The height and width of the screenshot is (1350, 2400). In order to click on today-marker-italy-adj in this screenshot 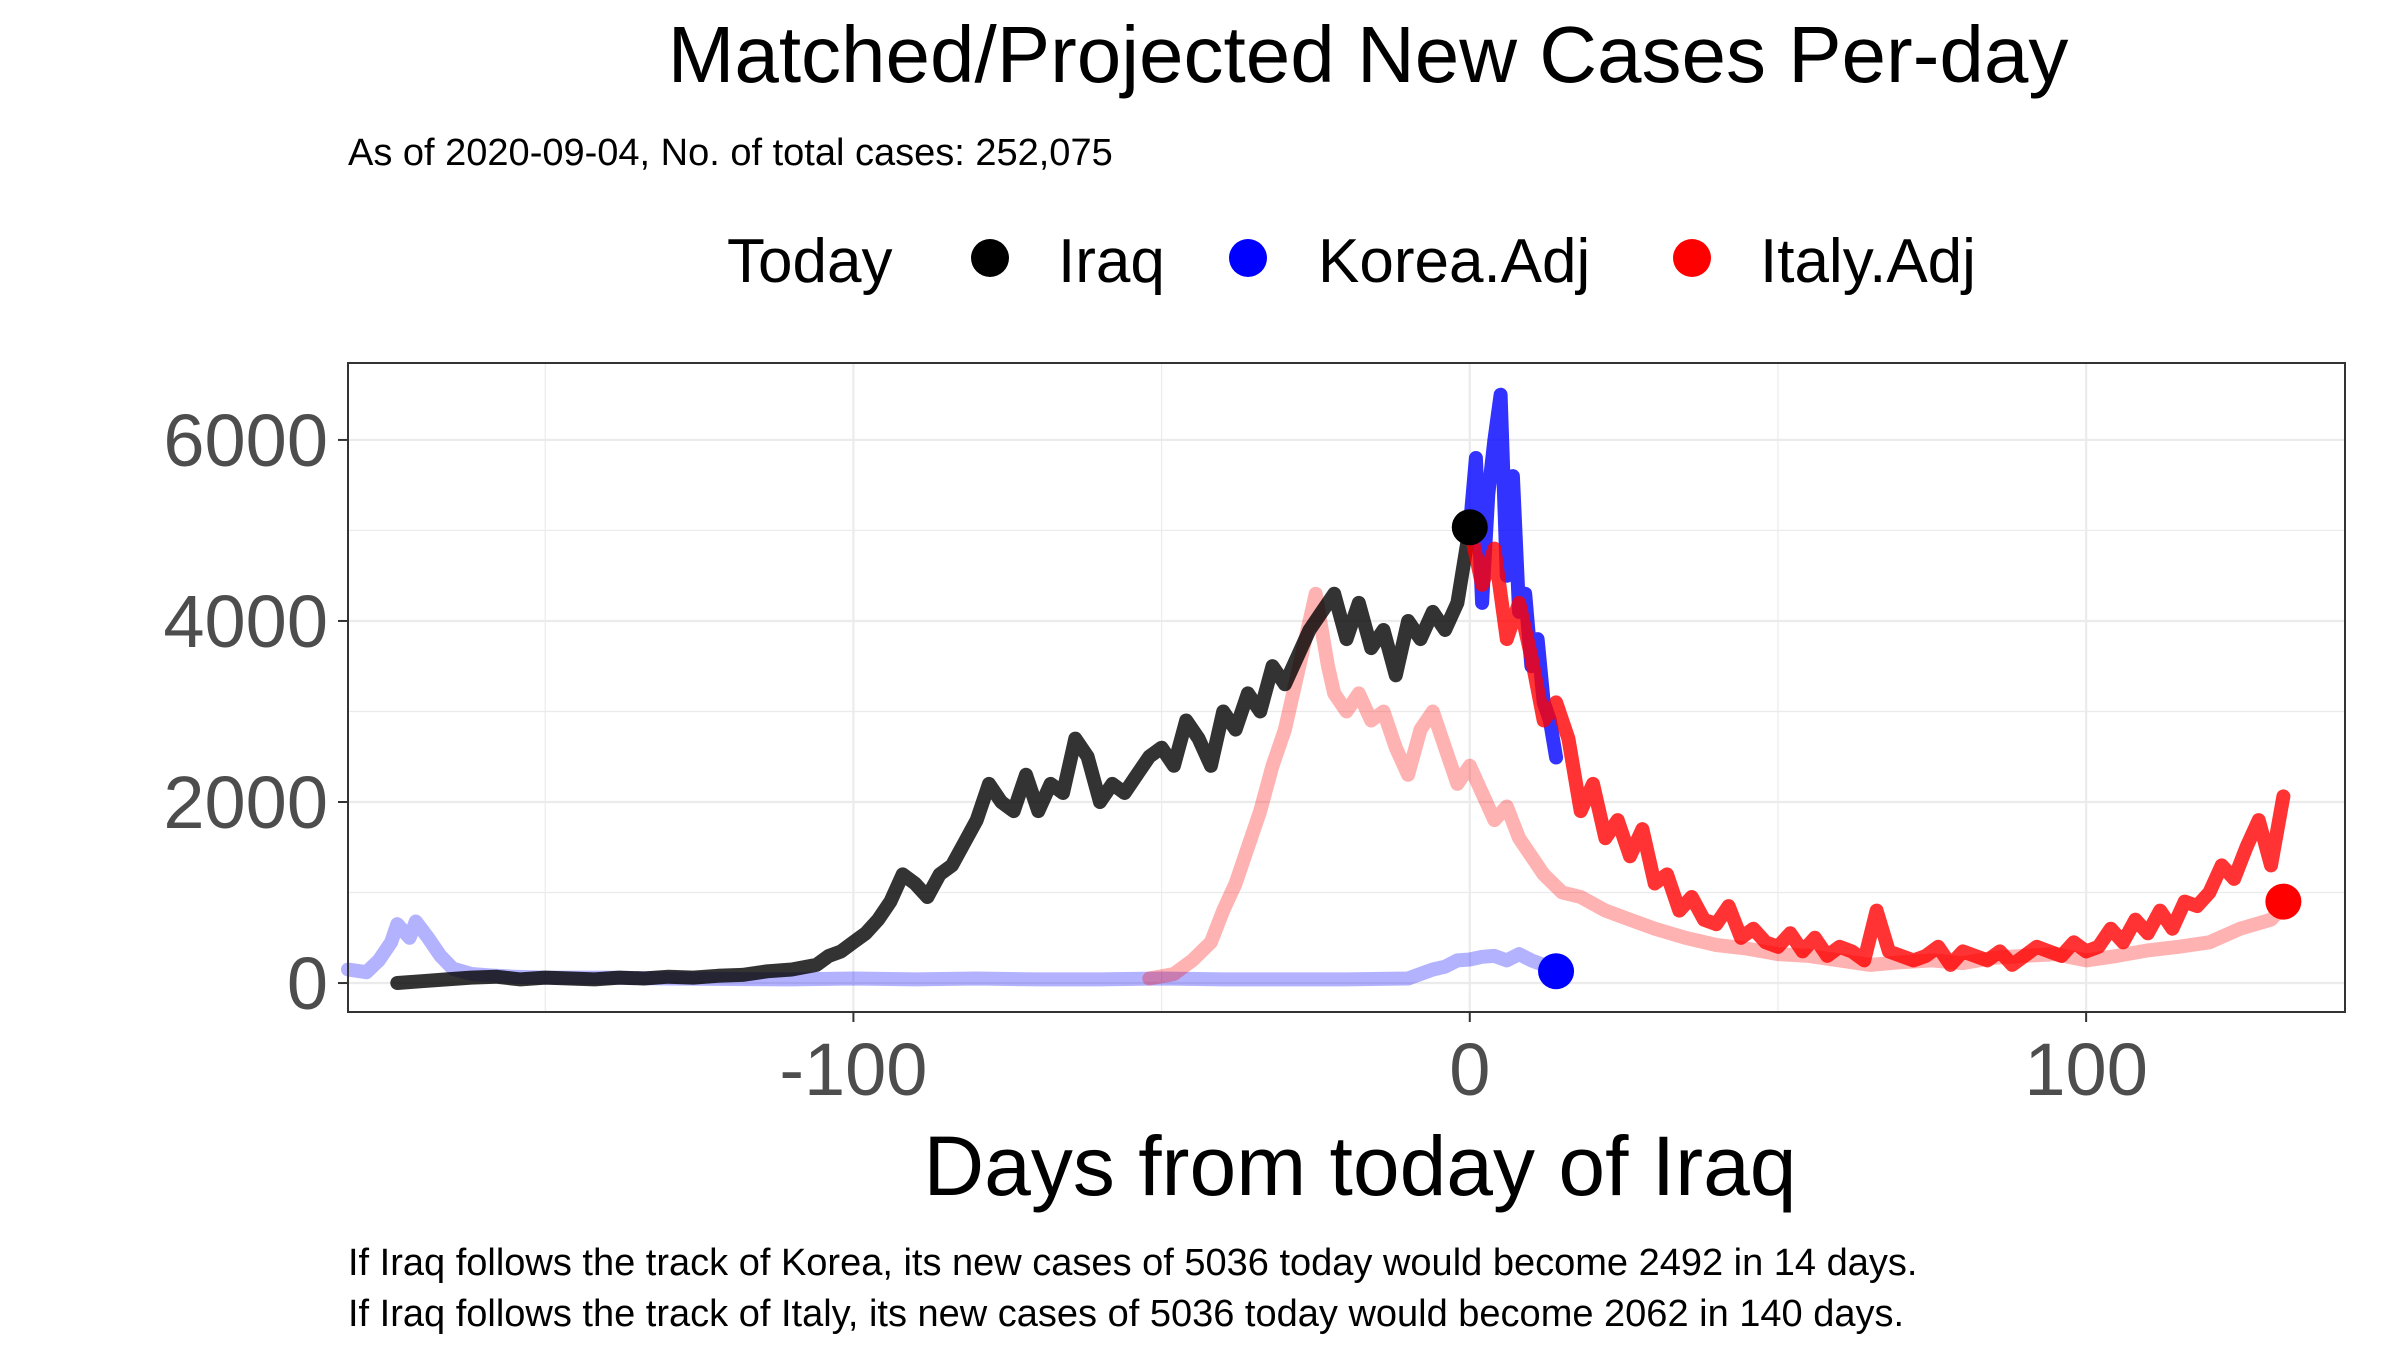, I will do `click(2283, 901)`.